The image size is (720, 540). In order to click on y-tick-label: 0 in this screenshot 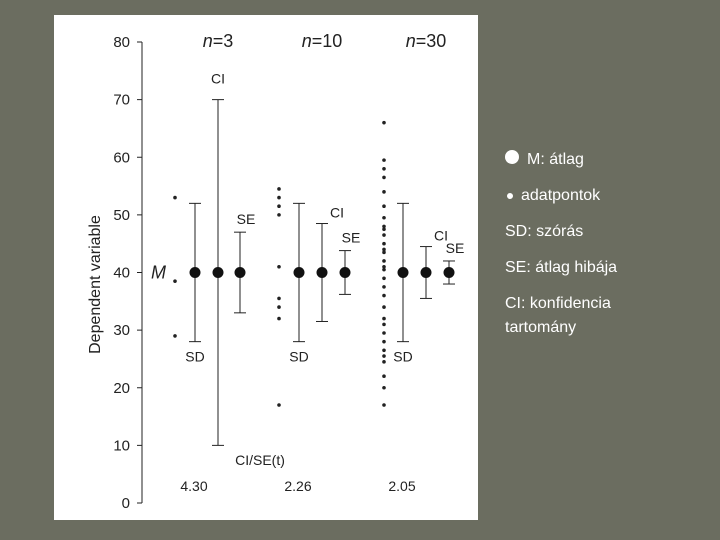, I will do `click(126, 503)`.